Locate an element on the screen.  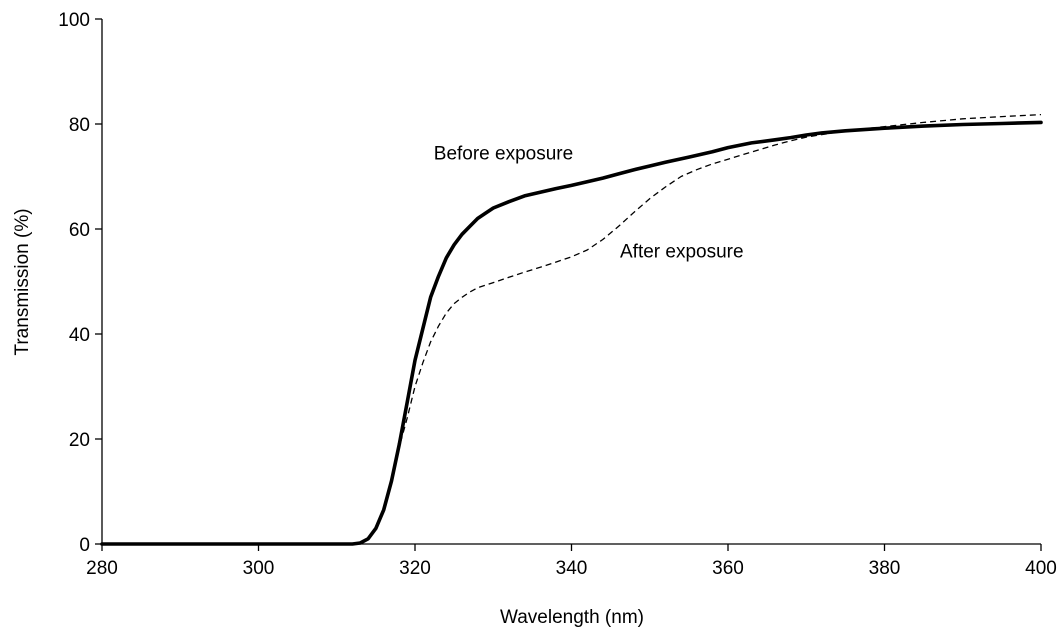
series-annotation: Before exposure is located at coordinates (503, 154).